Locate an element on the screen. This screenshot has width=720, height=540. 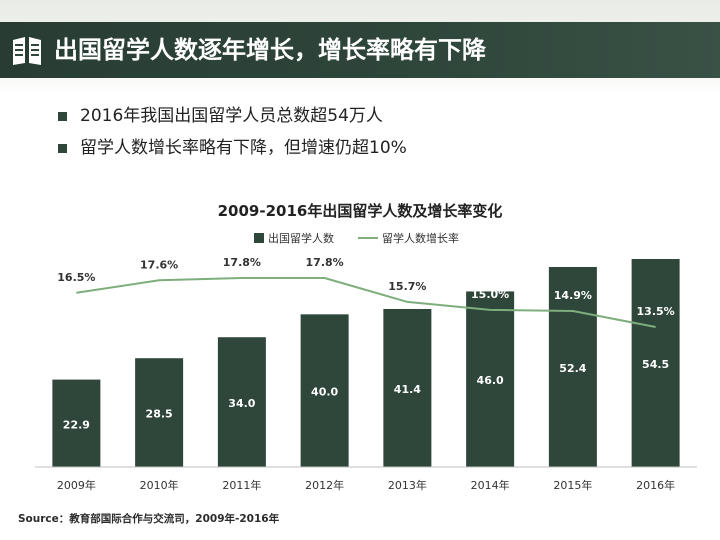
x-tick-label: 2011年 is located at coordinates (241, 485).